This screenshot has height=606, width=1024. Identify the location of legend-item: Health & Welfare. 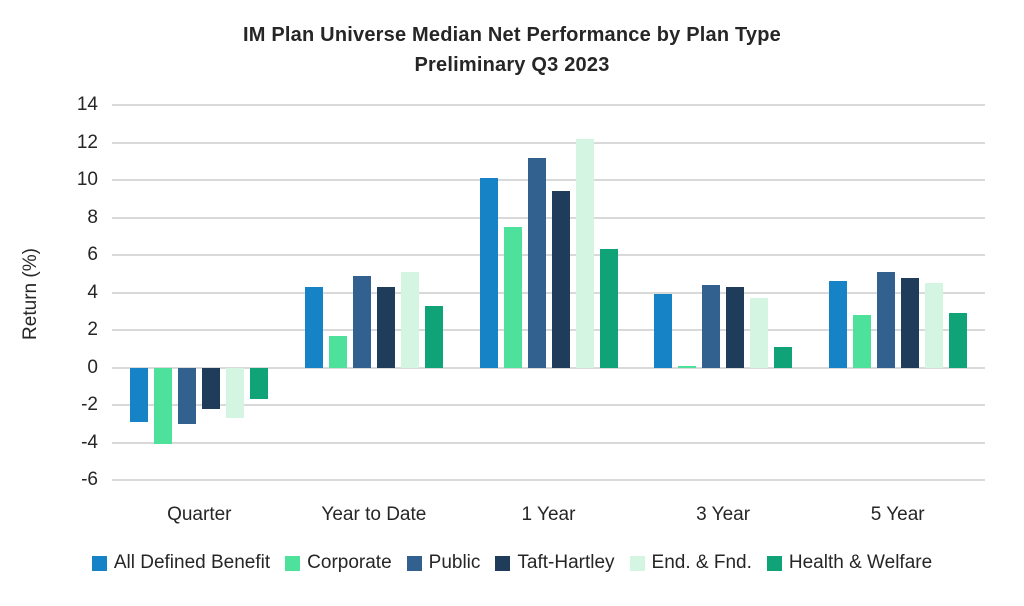
(849, 563).